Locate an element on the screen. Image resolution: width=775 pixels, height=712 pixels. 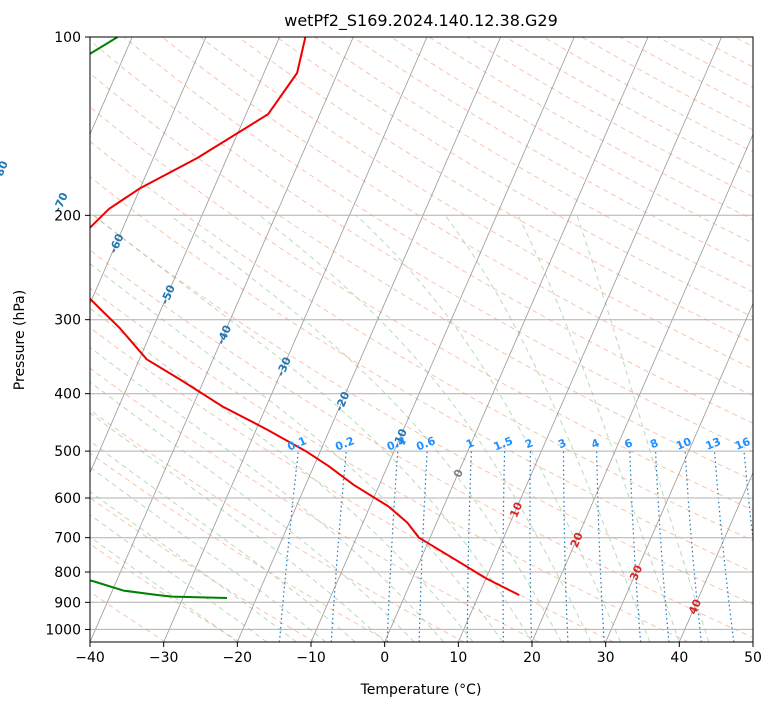
x-tick-label: 50 is located at coordinates (753, 658).